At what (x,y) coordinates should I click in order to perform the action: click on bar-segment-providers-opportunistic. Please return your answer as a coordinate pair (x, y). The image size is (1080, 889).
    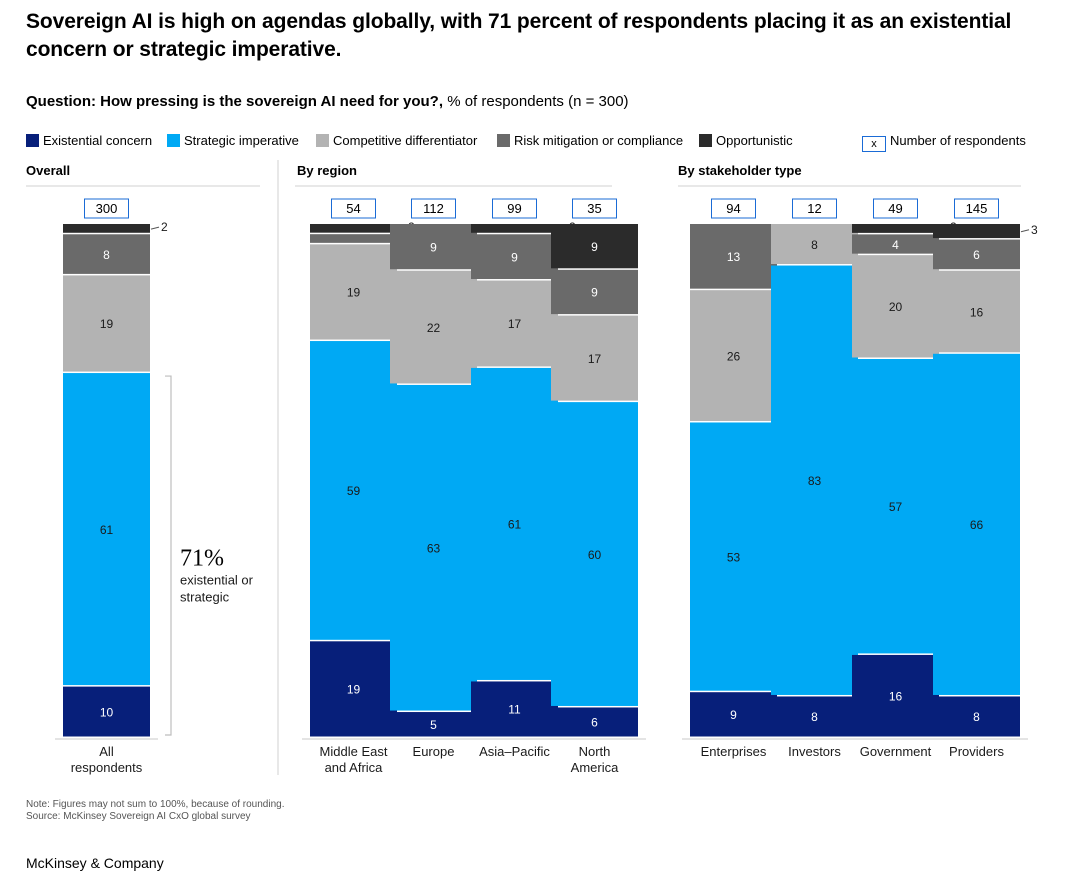
    Looking at the image, I should click on (976, 231).